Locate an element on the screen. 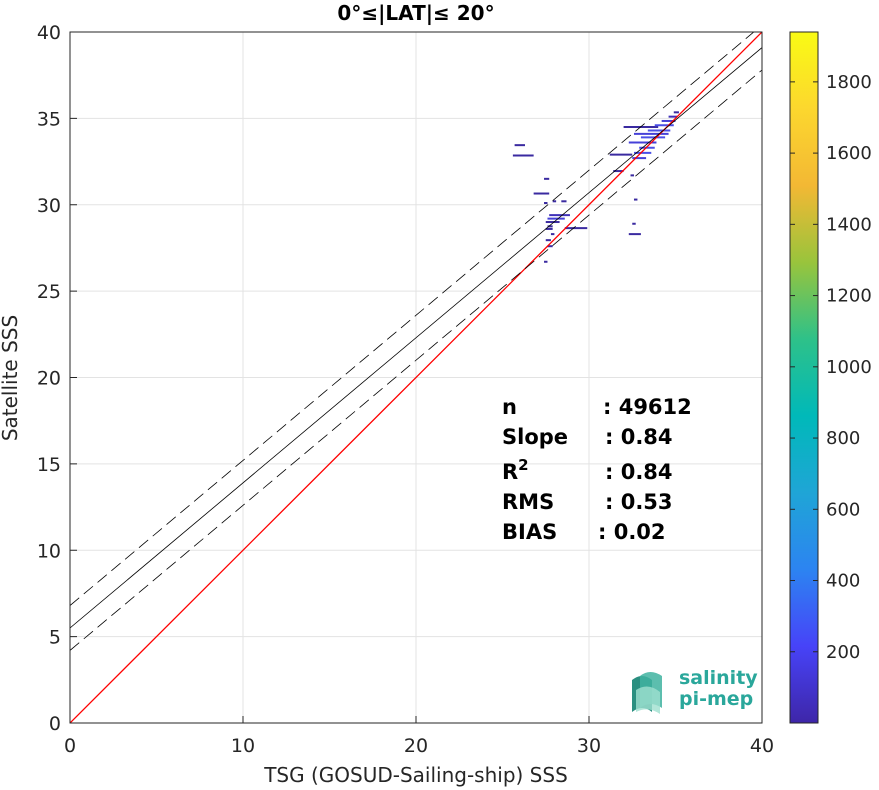  logo-text-line2: pi-mep is located at coordinates (716, 699).